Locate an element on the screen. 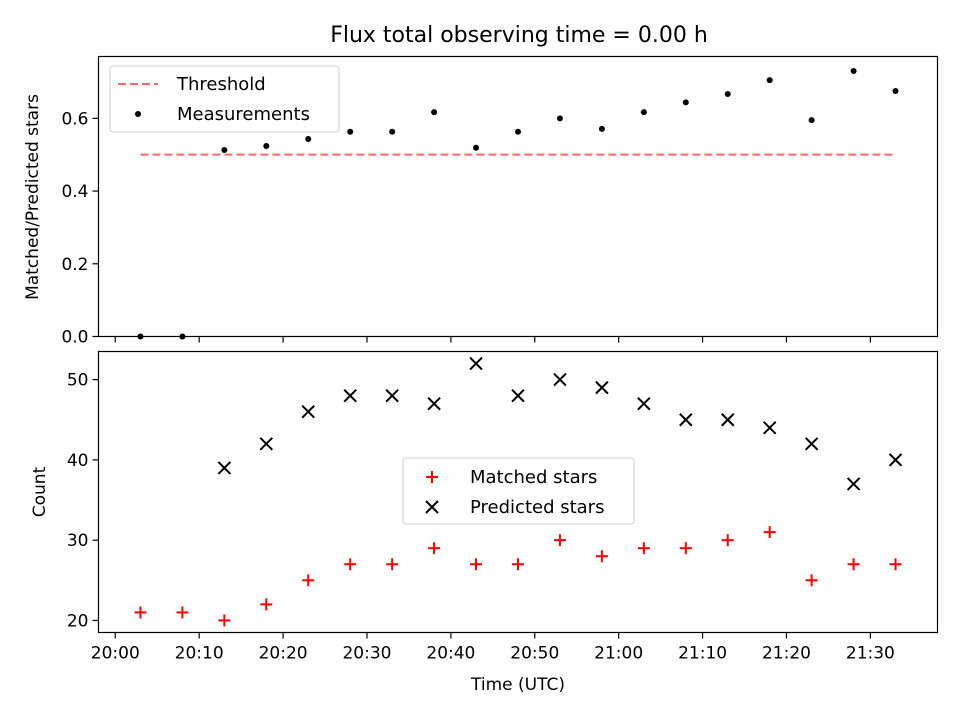 Image resolution: width=960 pixels, height=720 pixels. bottom-ylabel: Count is located at coordinates (40, 491).